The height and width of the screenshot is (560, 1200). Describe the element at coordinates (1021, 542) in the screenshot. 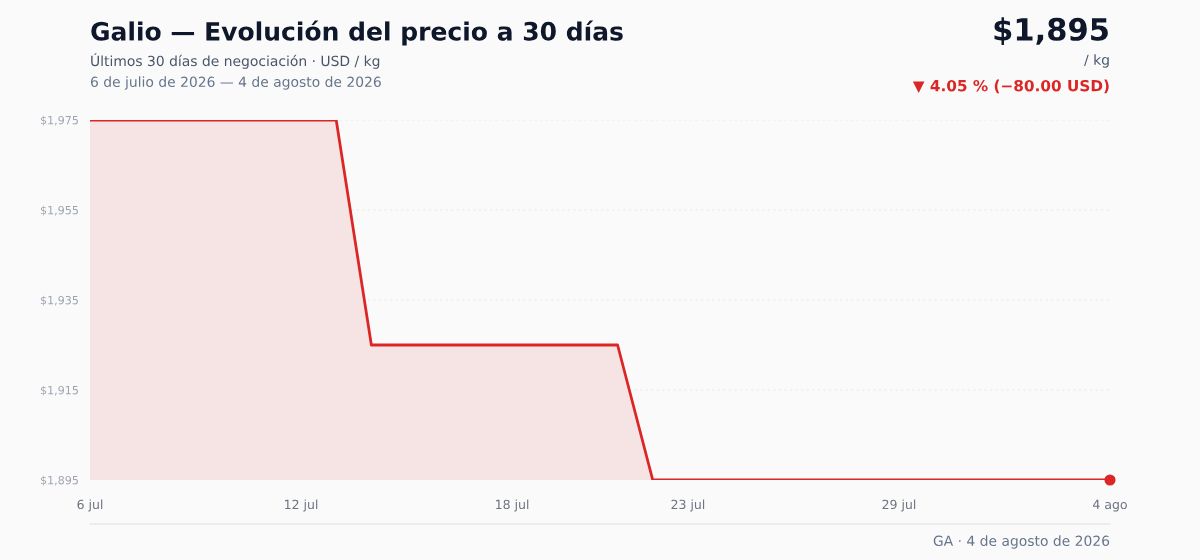

I see `text: GA · 4 de agosto de 2026` at that location.